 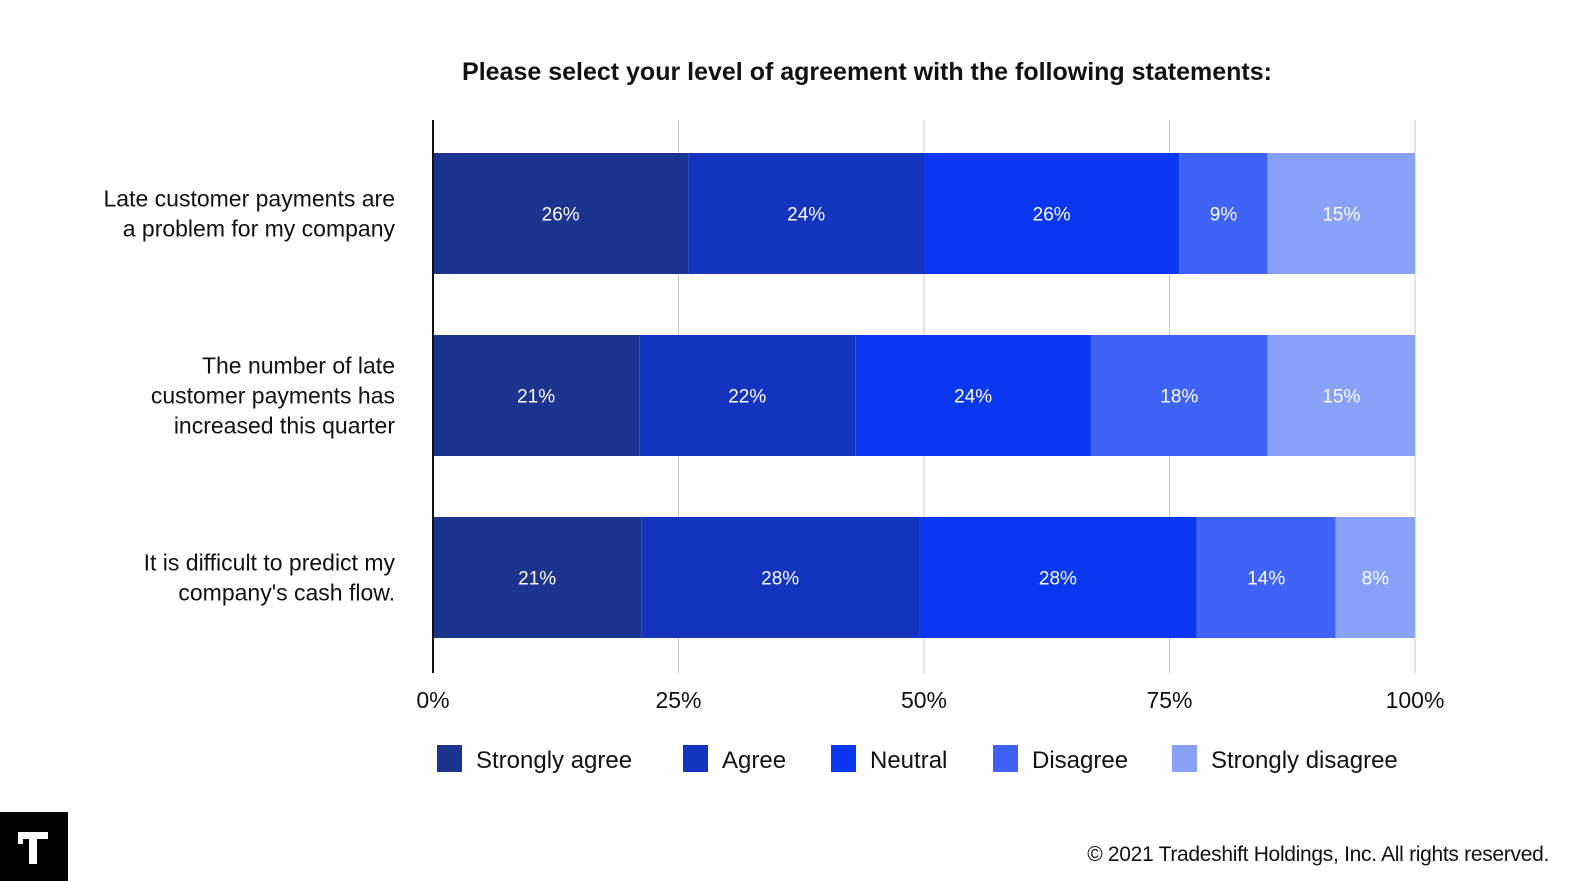 I want to click on legend-label: Disagree, so click(x=1080, y=760).